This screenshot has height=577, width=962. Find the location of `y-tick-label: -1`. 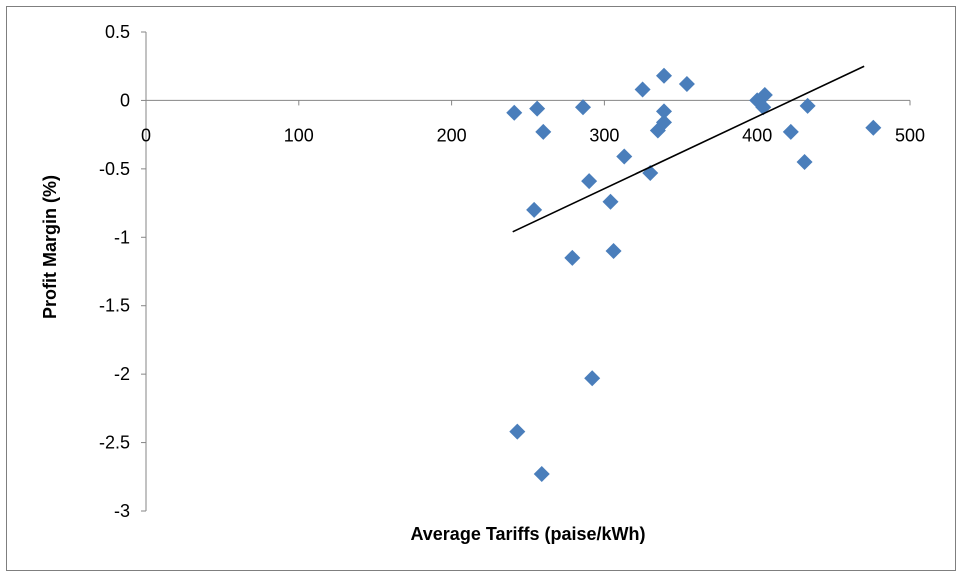

y-tick-label: -1 is located at coordinates (122, 237).